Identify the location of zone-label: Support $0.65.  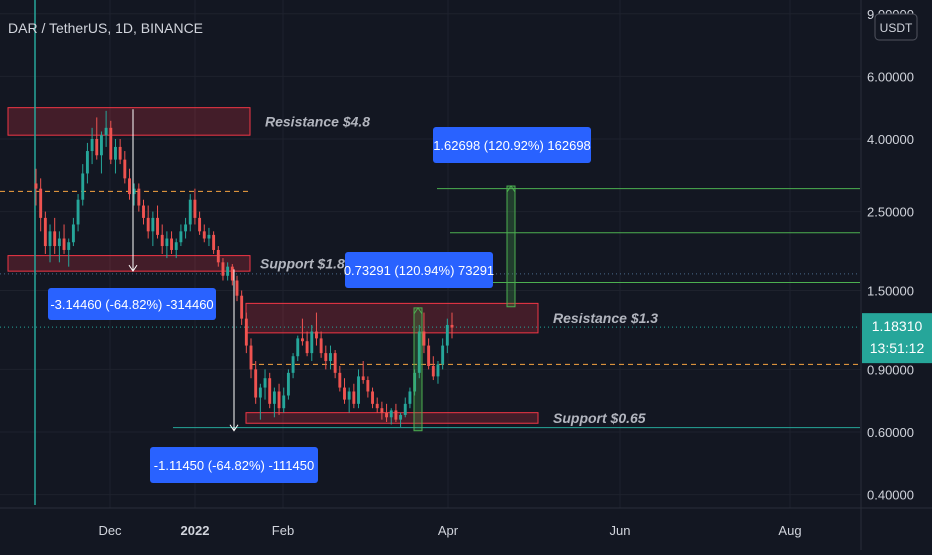
(599, 418).